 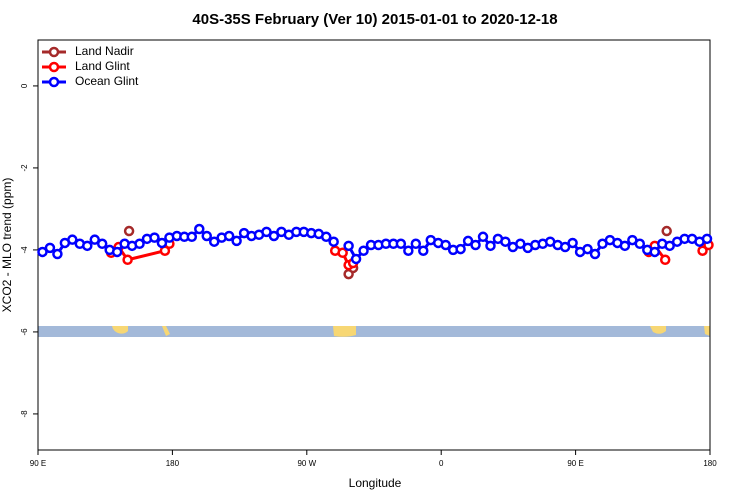 What do you see at coordinates (24, 250) in the screenshot?
I see `y-tick-label: -4` at bounding box center [24, 250].